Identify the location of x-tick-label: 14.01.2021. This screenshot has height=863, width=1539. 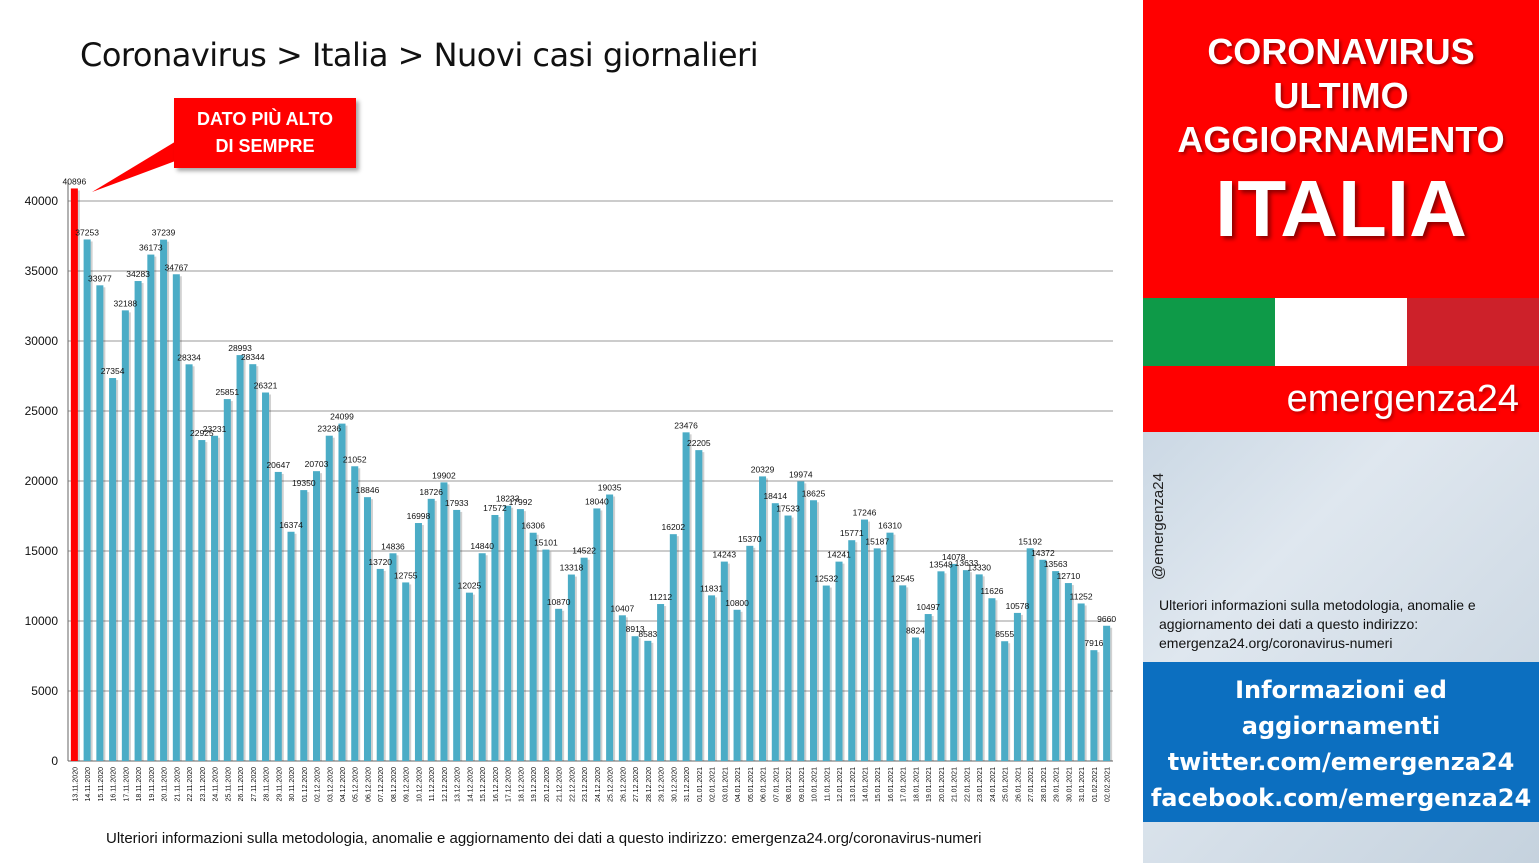
(865, 784).